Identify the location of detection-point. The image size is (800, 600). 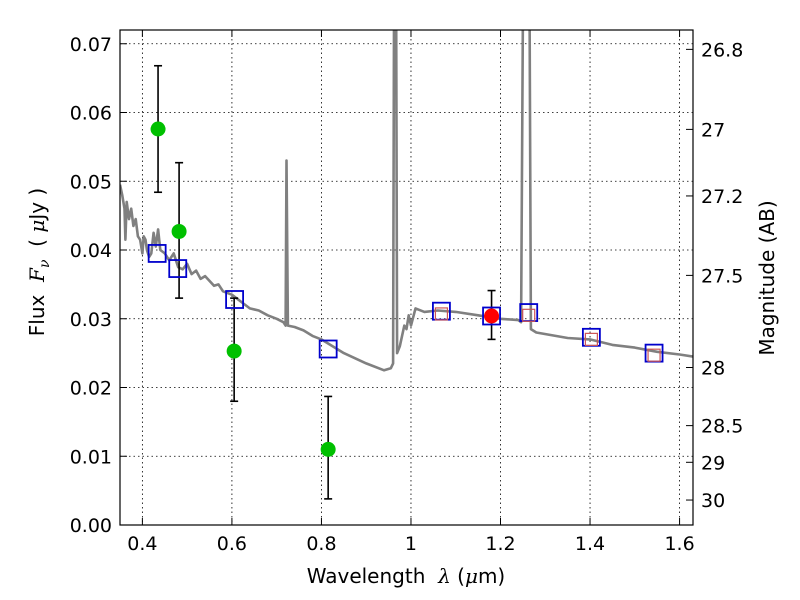
(492, 316).